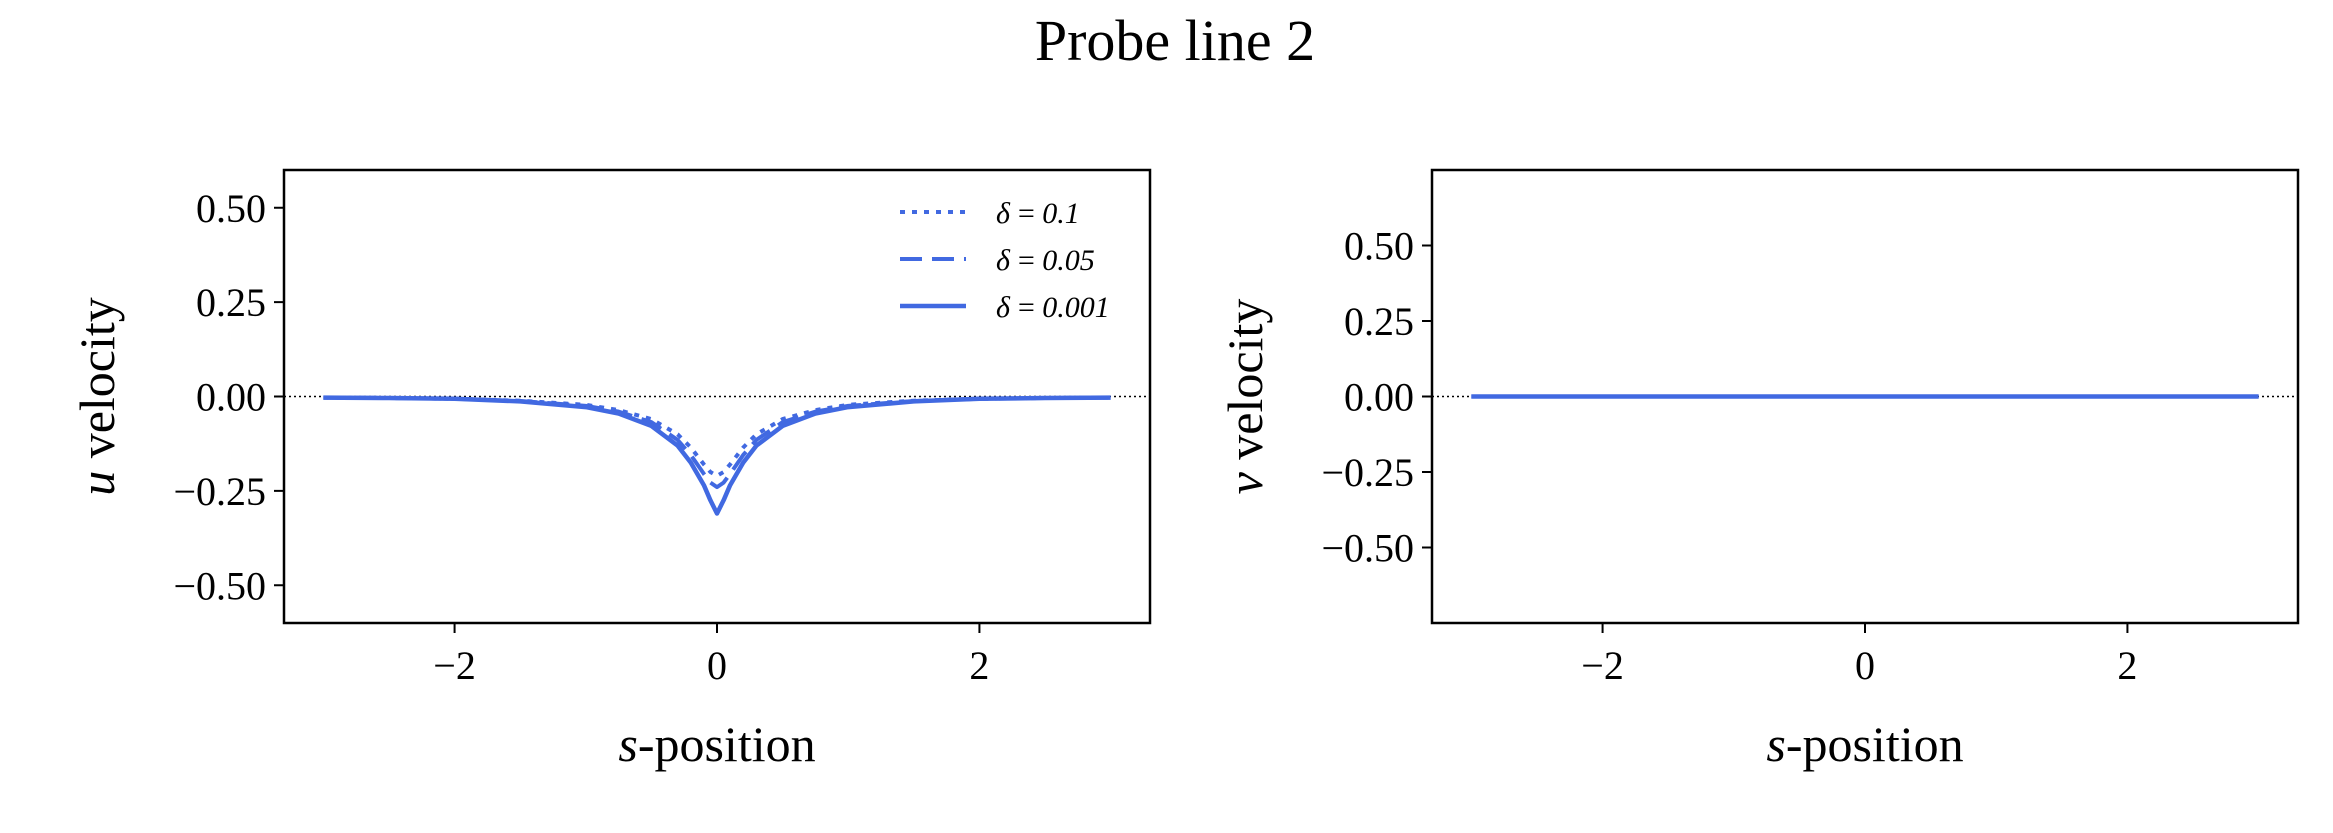 This screenshot has height=833, width=2333. I want to click on legend-label: δ = 0.001, so click(1053, 307).